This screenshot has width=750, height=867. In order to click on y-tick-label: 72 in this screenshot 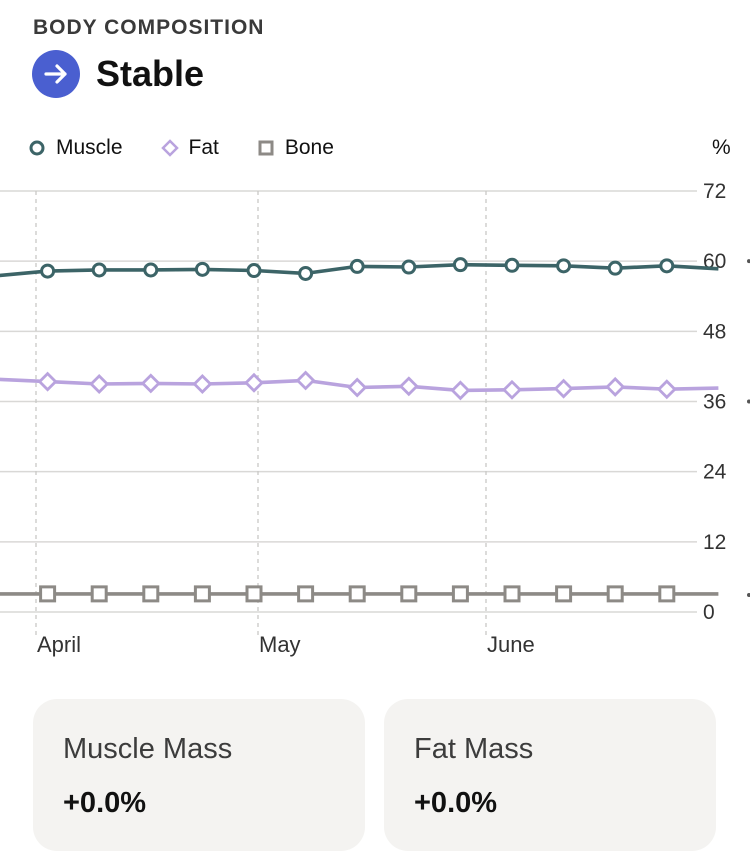, I will do `click(714, 191)`.